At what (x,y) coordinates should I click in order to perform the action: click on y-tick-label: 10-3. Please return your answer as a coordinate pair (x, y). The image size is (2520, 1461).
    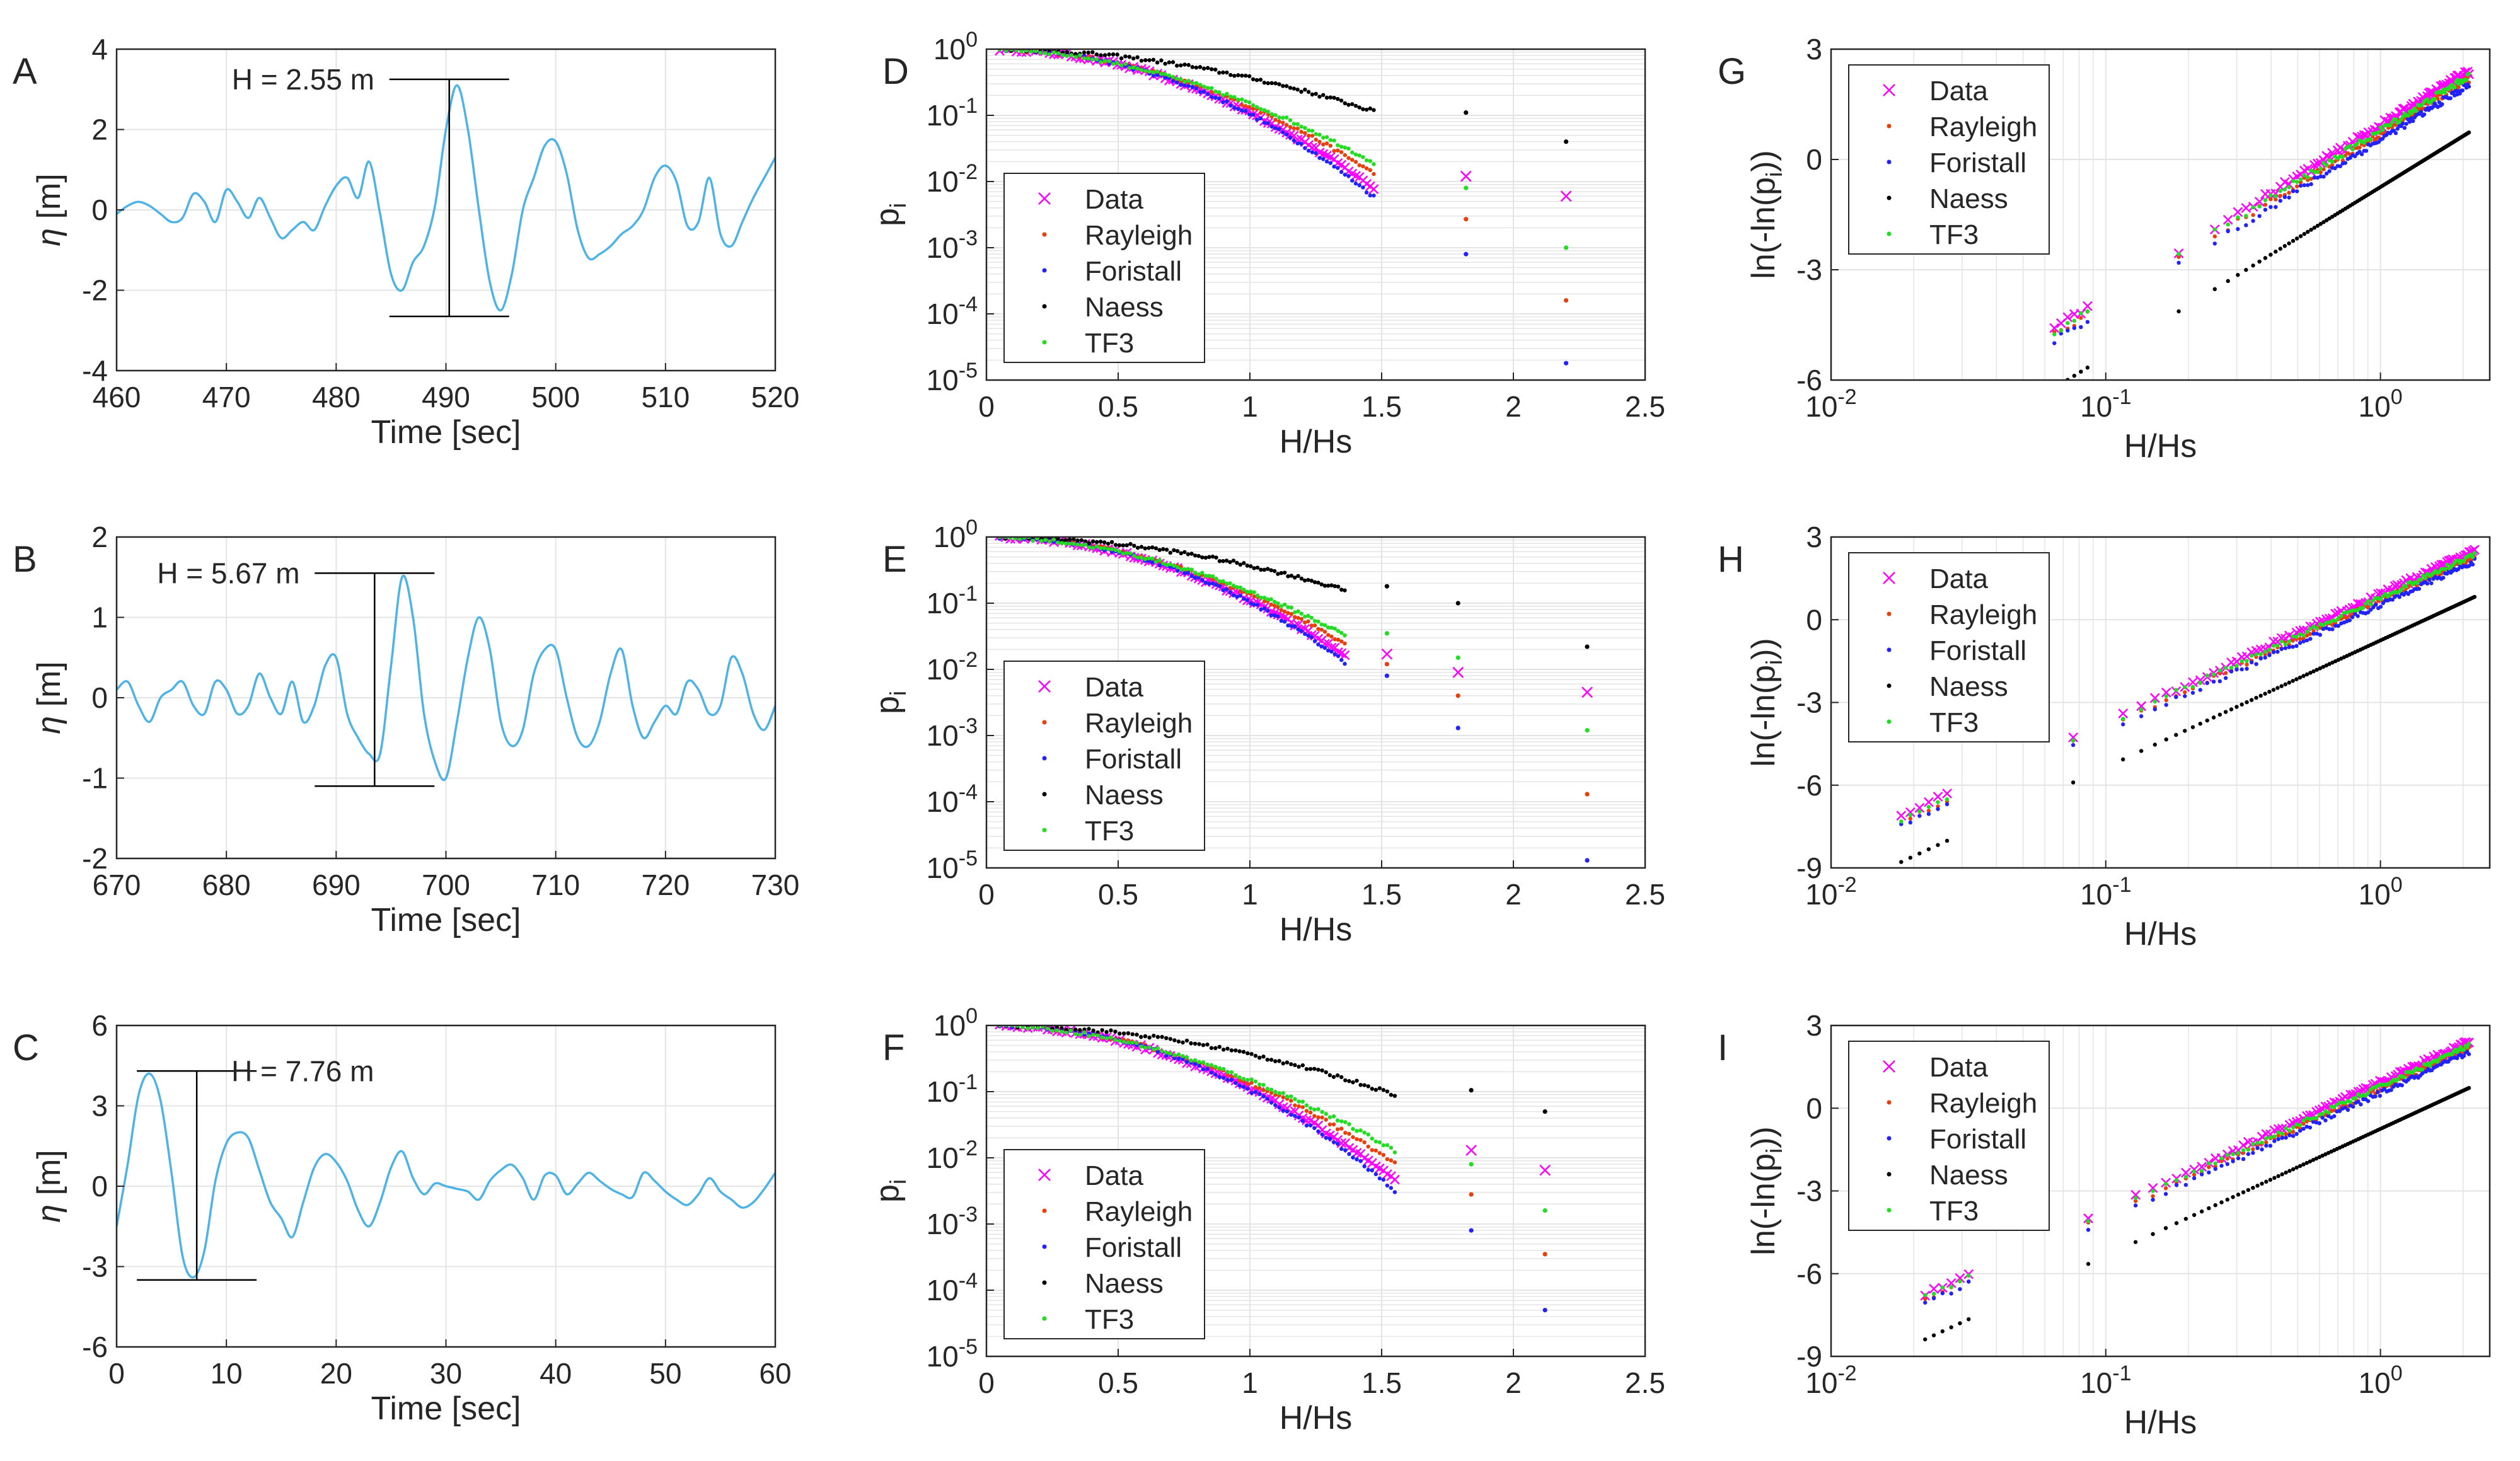
    Looking at the image, I should click on (952, 245).